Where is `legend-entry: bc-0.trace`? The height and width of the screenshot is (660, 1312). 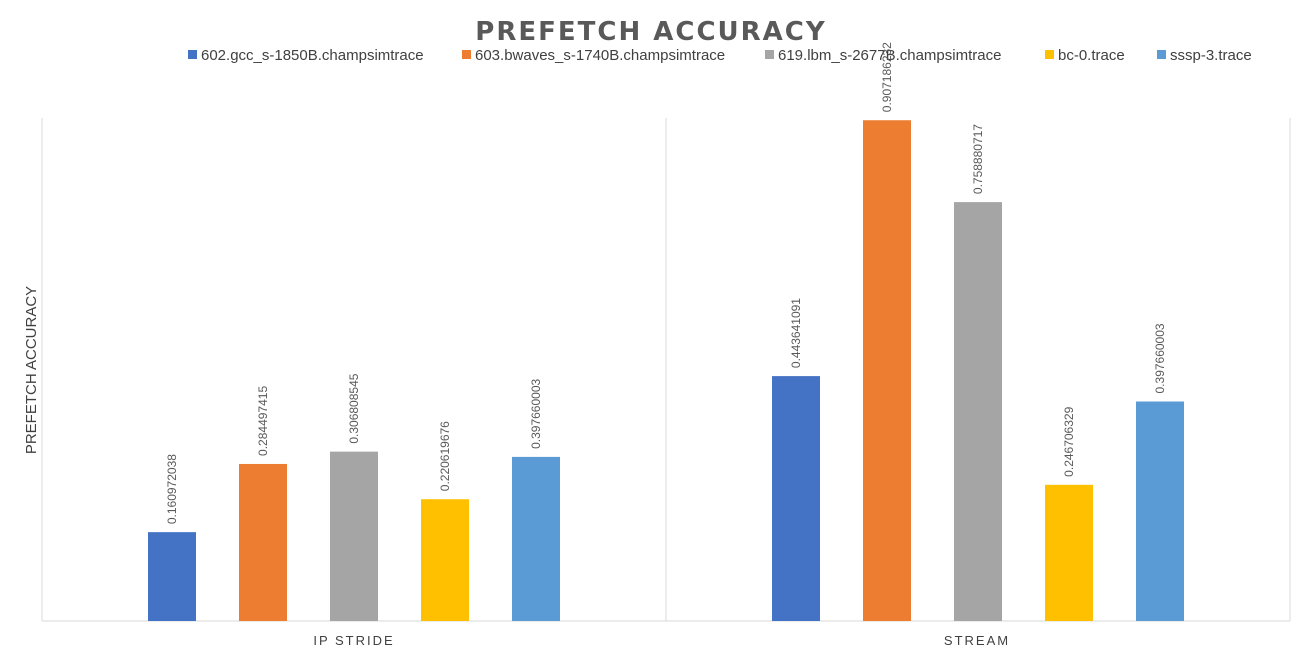
legend-entry: bc-0.trace is located at coordinates (1091, 55).